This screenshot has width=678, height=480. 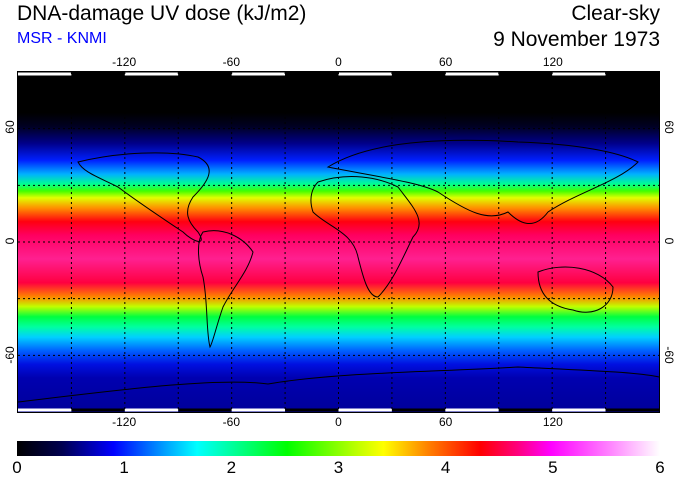 What do you see at coordinates (62, 38) in the screenshot?
I see `source-label: MSR - KNMI` at bounding box center [62, 38].